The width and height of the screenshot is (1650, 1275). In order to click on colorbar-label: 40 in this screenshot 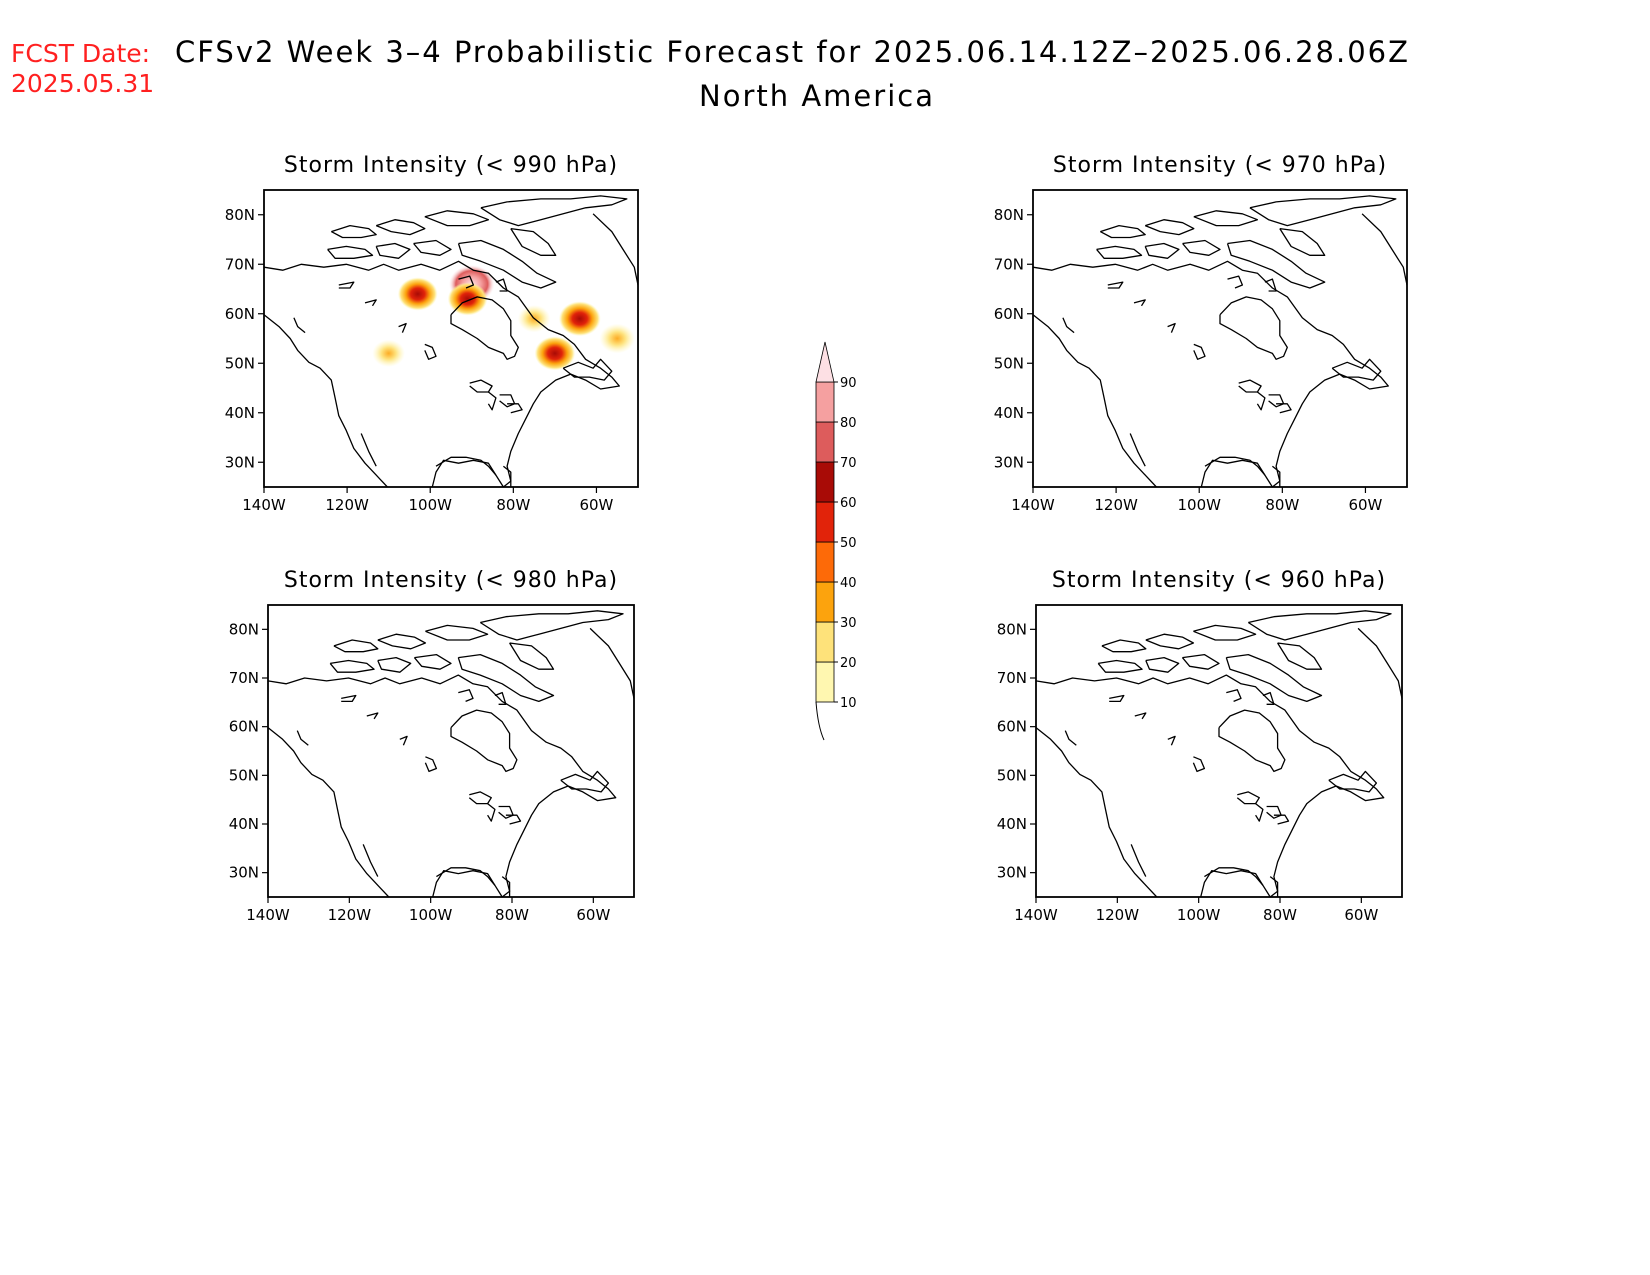, I will do `click(848, 583)`.